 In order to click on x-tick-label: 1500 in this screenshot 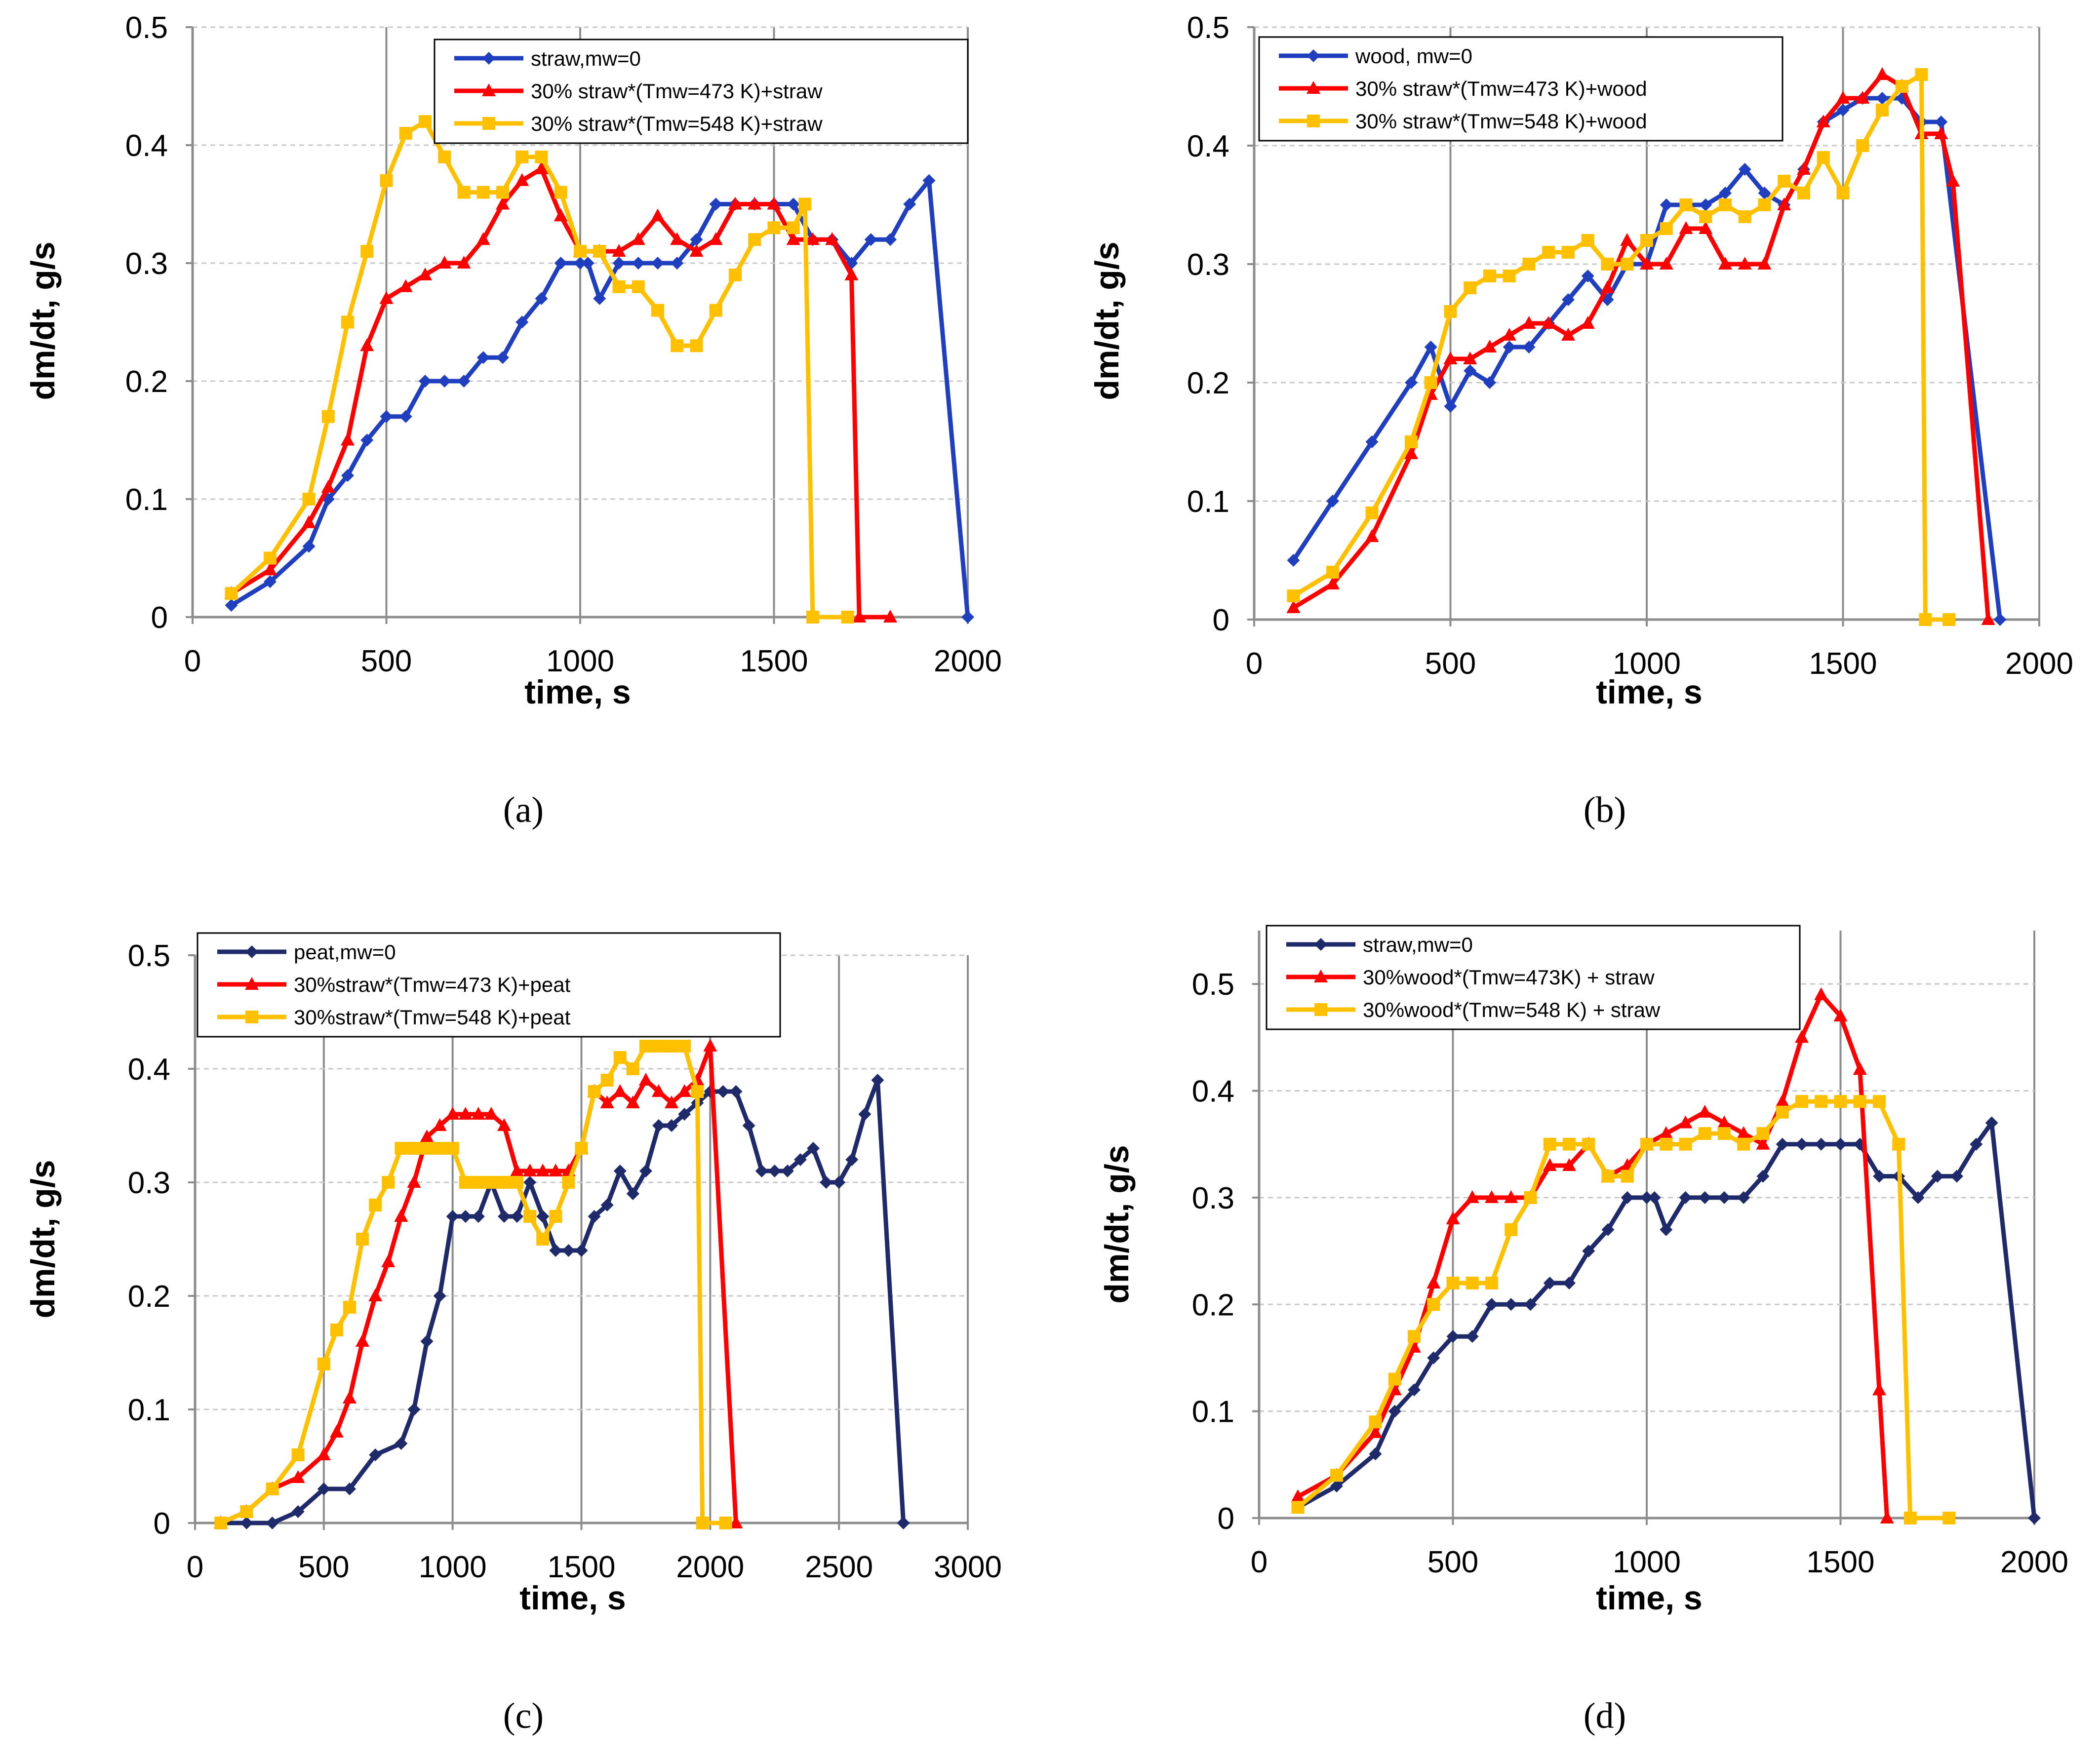, I will do `click(1843, 664)`.